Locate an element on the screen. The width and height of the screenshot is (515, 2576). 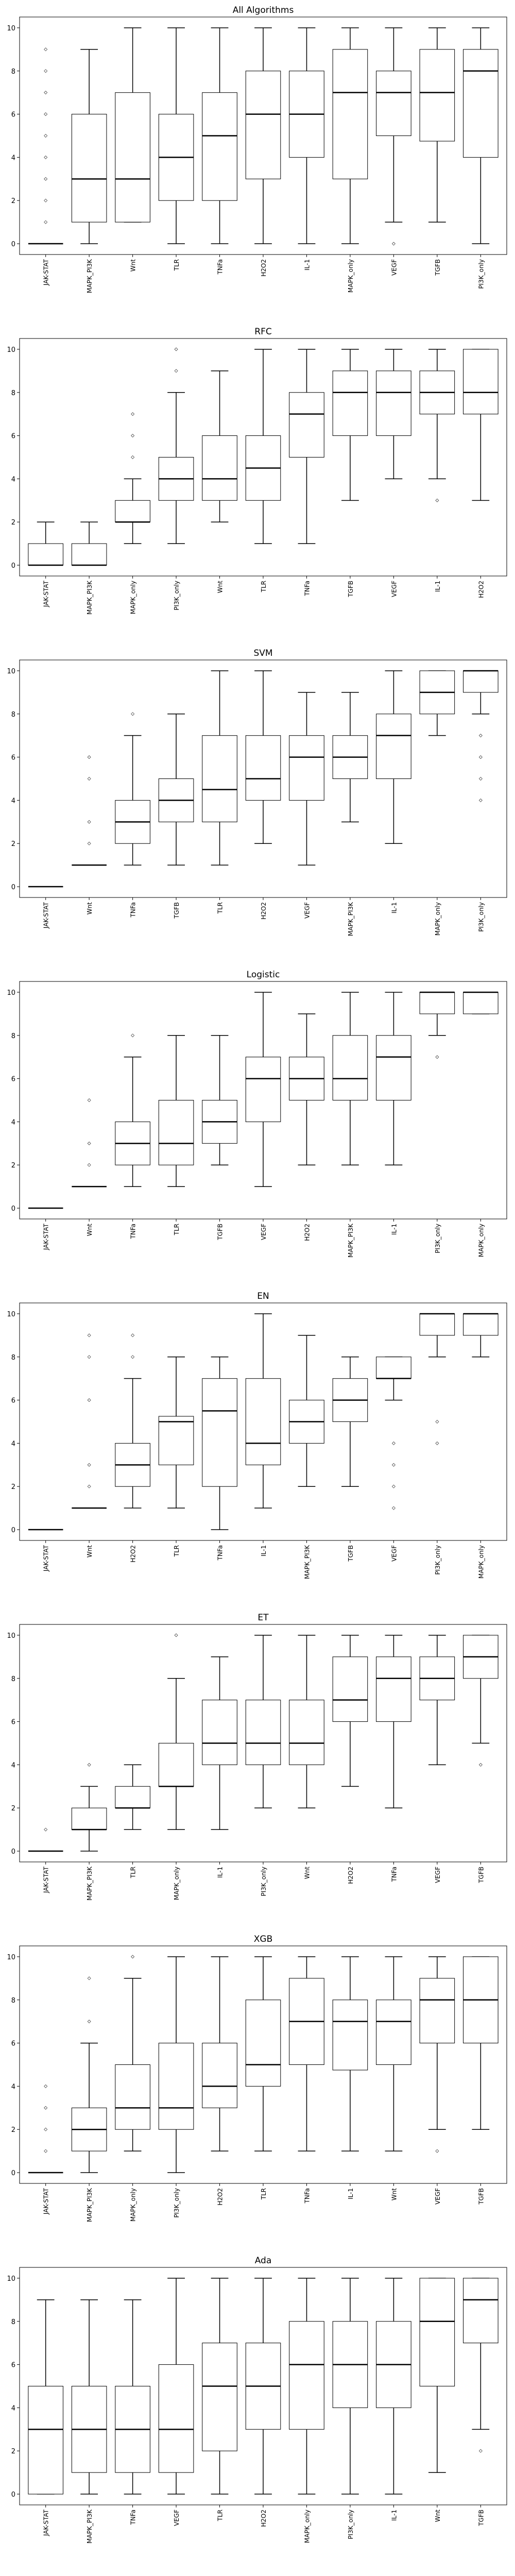
panel-title: ET is located at coordinates (263, 1618).